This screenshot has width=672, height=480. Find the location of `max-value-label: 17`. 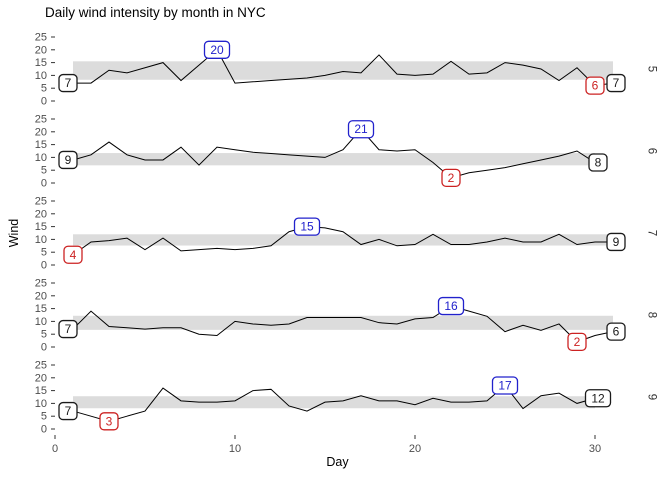

max-value-label: 17 is located at coordinates (505, 385).